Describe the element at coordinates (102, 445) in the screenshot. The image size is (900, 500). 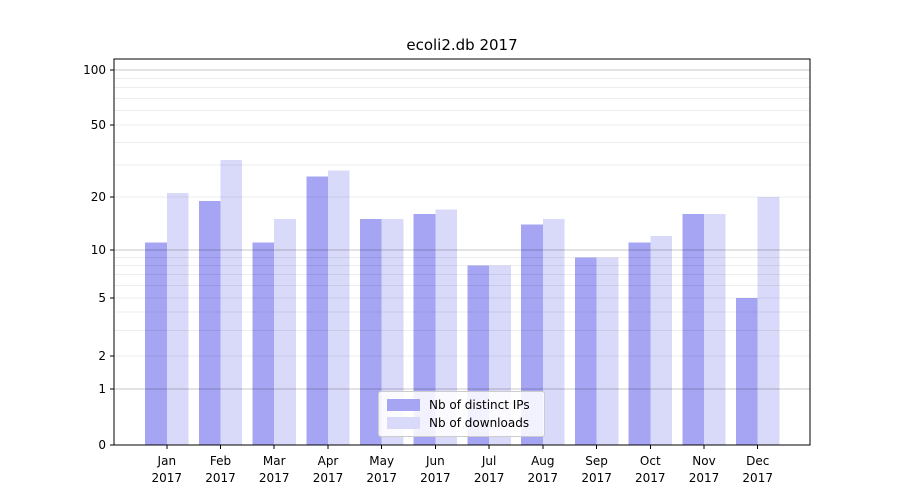
I see `y-tick-label: 0` at that location.